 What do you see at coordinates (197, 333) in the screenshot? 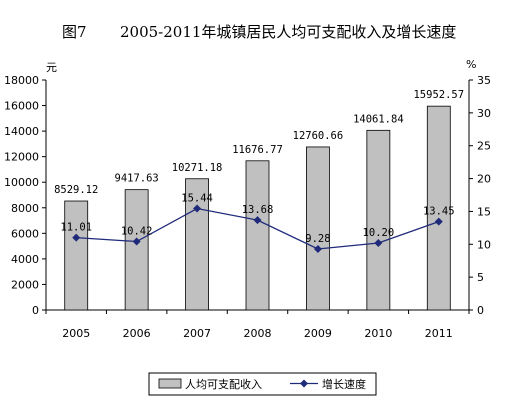
I see `x-tick-label: 2007` at bounding box center [197, 333].